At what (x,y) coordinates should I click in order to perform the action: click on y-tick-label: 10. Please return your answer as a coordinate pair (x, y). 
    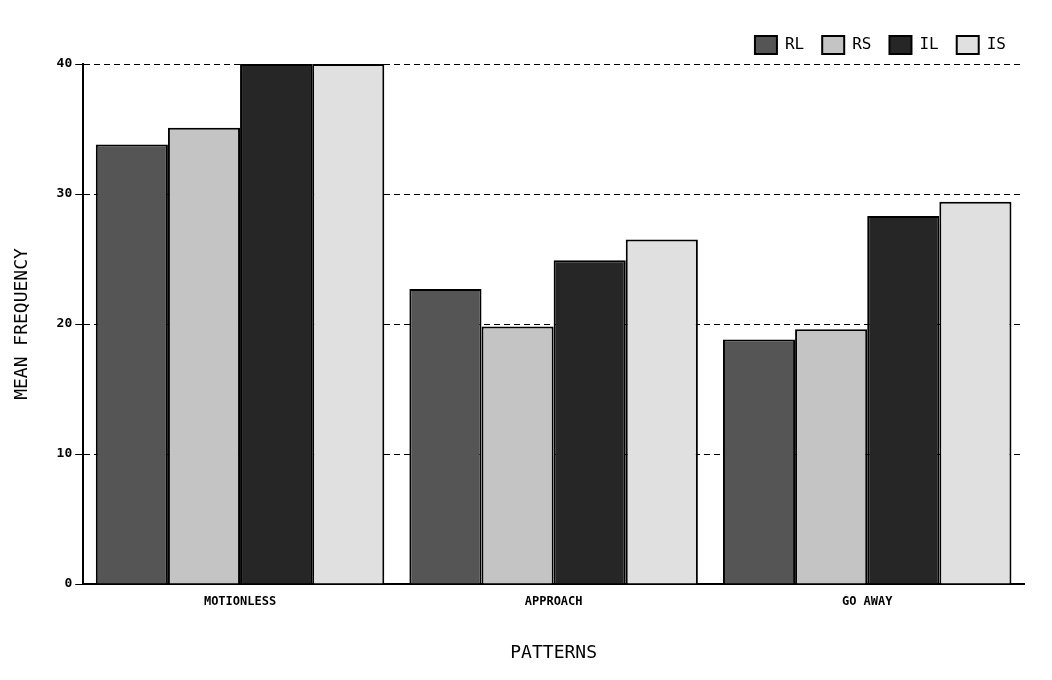
    Looking at the image, I should click on (64, 453).